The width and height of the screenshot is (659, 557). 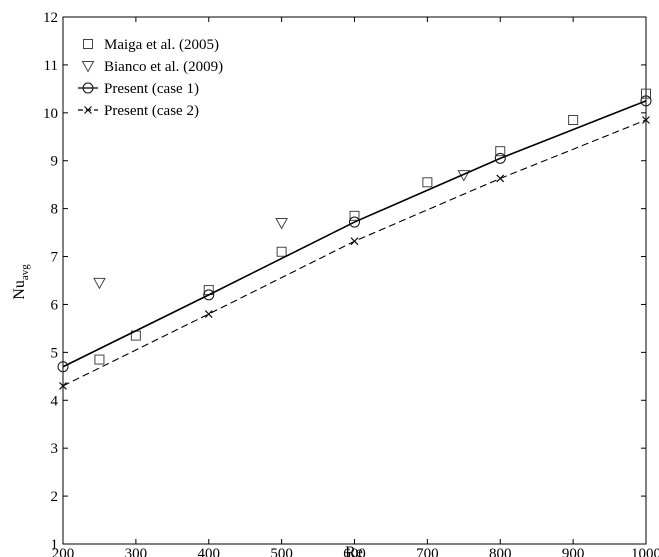 I want to click on x-tick-label-5: 700, so click(x=427, y=551).